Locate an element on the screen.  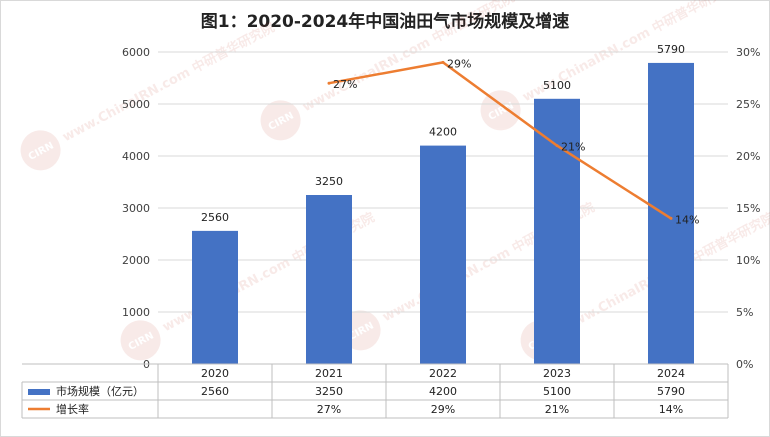
growth-data-label: 27% is located at coordinates (345, 84).